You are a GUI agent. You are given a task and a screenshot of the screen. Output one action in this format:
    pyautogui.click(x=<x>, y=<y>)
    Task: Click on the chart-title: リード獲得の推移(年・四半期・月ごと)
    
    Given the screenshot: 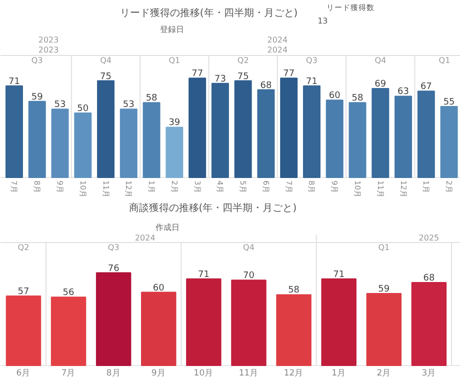 What is the action you would take?
    pyautogui.click(x=209, y=13)
    